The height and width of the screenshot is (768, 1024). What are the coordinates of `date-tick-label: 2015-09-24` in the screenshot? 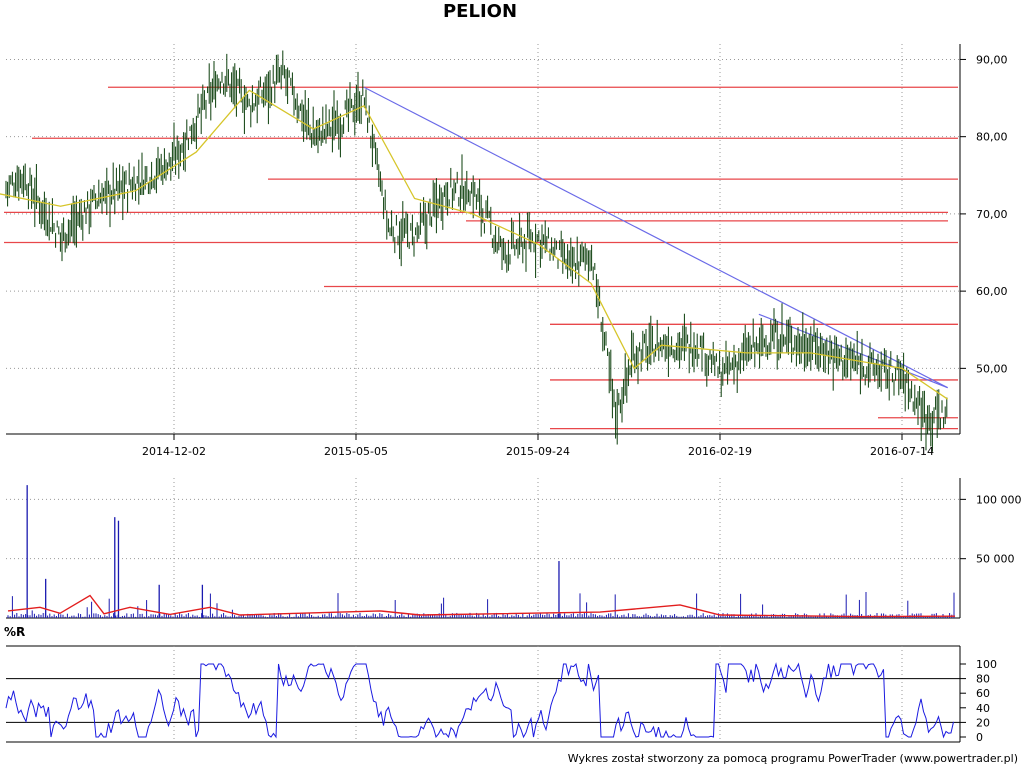 It's located at (538, 451).